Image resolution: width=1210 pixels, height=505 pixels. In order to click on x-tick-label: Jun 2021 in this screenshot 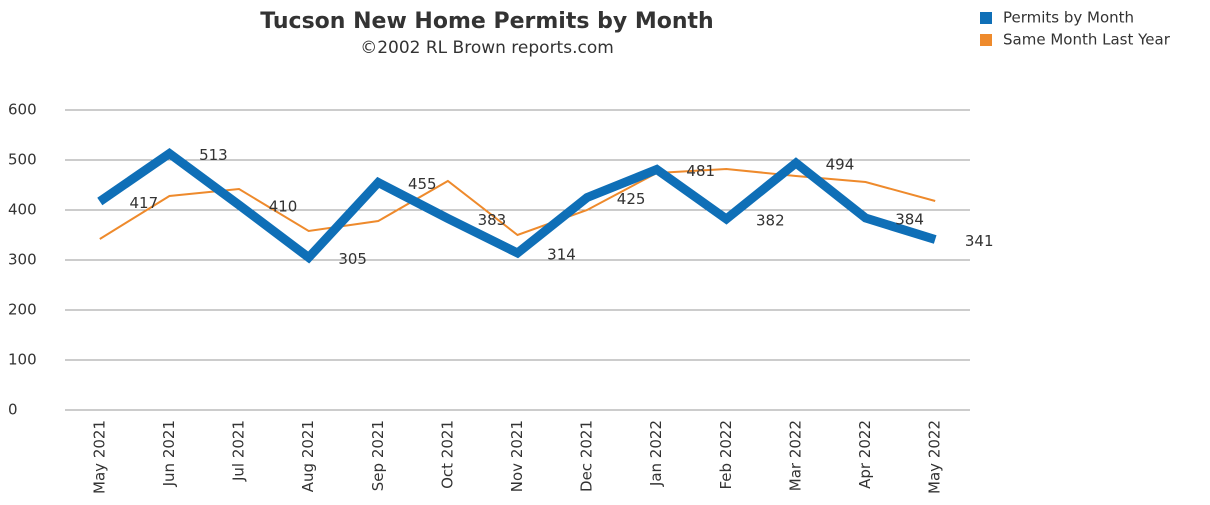, I will do `click(169, 453)`.